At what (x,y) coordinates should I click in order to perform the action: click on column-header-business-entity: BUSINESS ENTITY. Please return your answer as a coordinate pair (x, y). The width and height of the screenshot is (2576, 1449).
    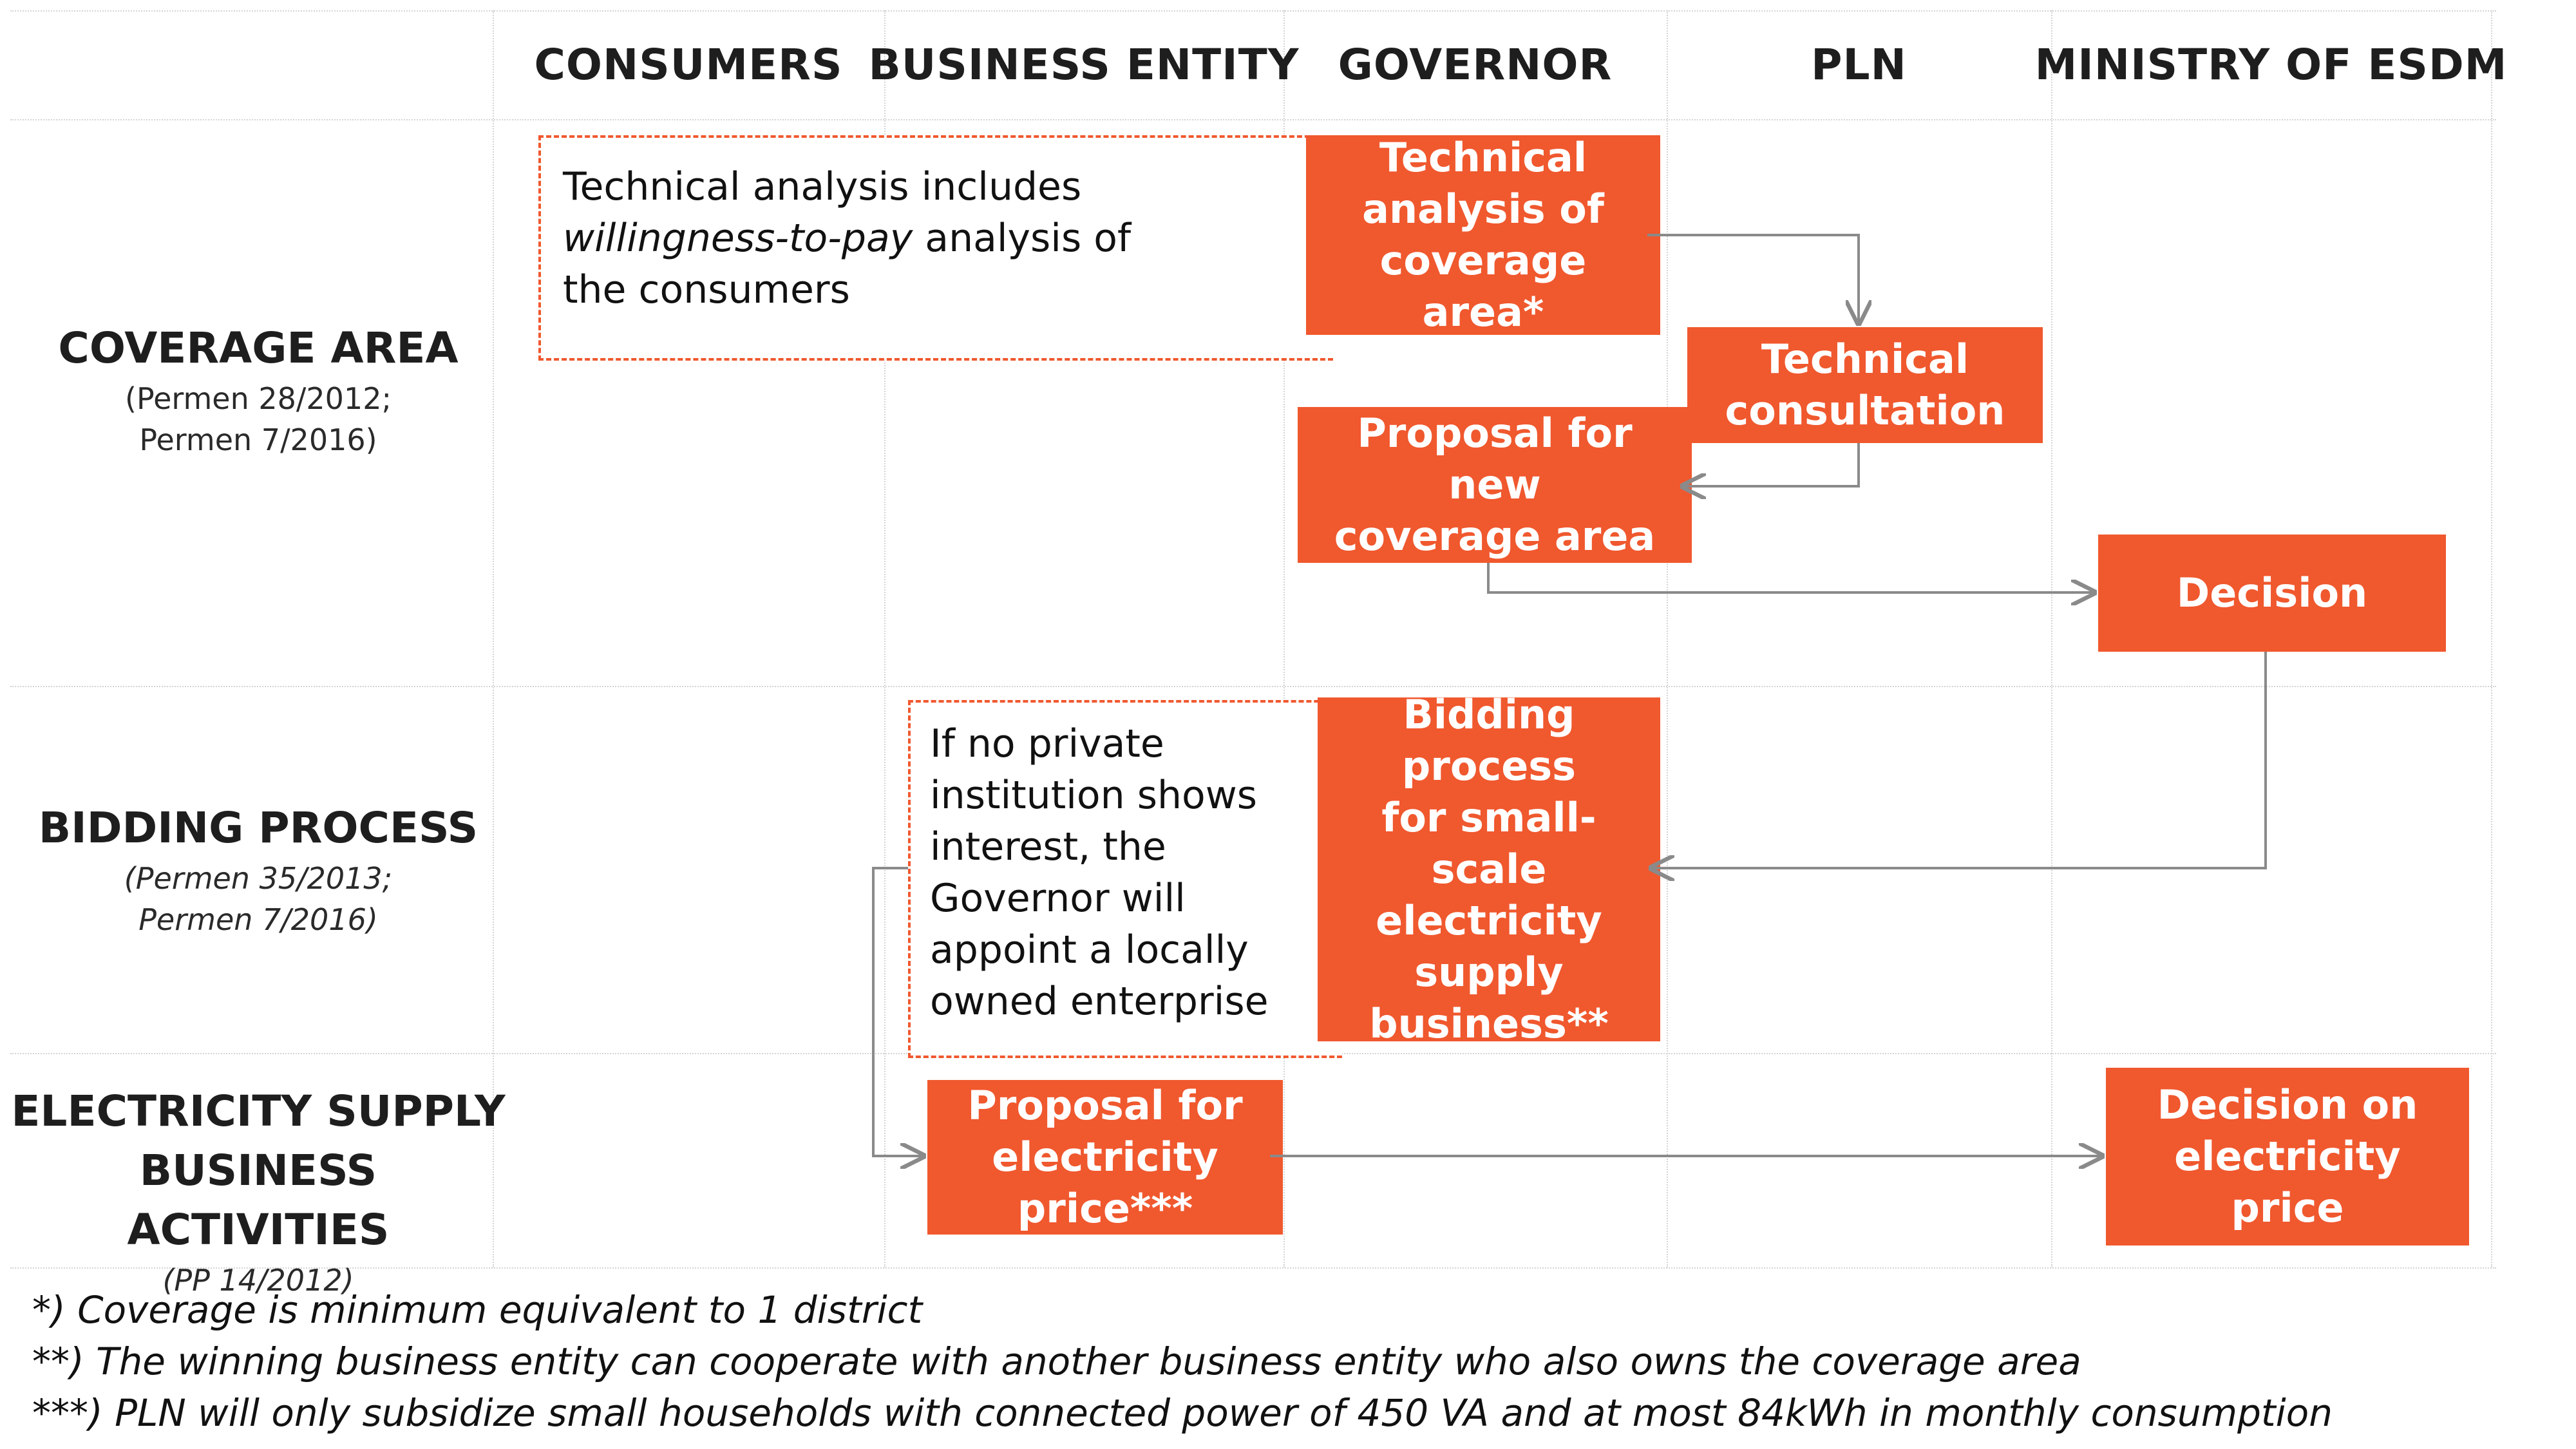
    Looking at the image, I should click on (1084, 64).